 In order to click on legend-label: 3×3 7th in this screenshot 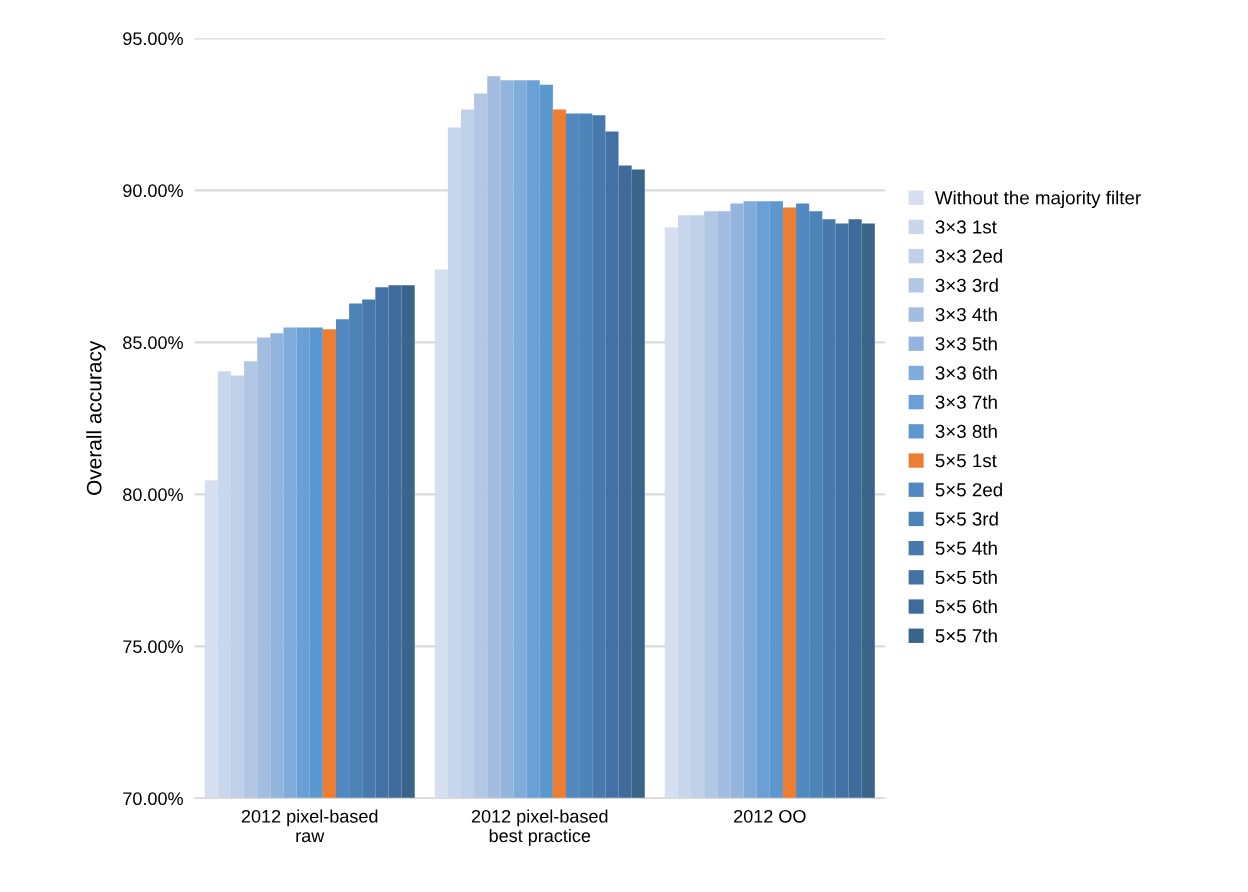, I will do `click(966, 402)`.